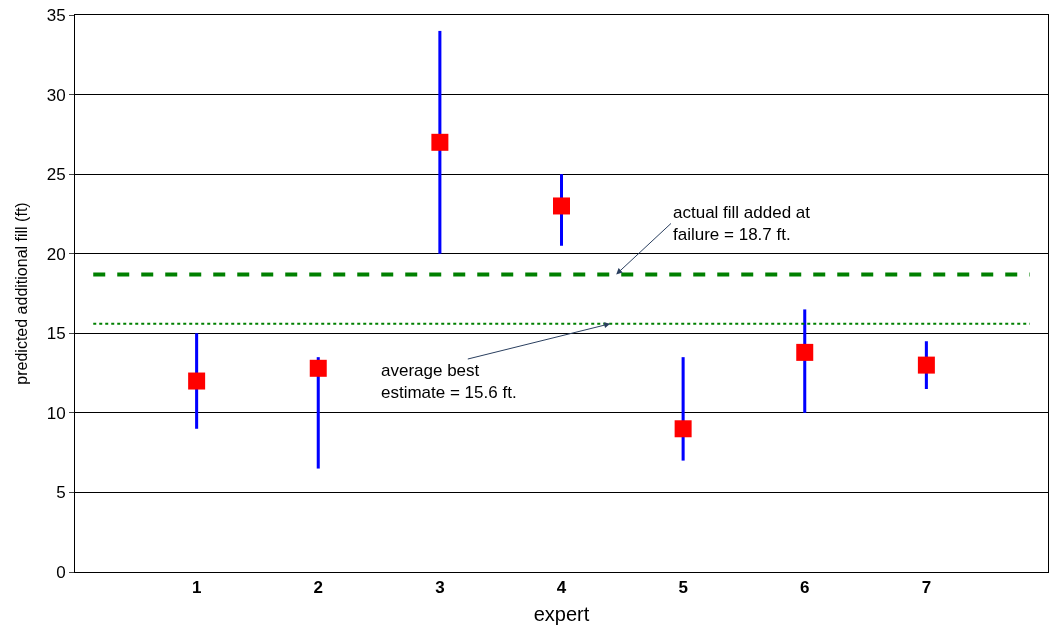  What do you see at coordinates (56, 175) in the screenshot?
I see `y-tick-label: 25` at bounding box center [56, 175].